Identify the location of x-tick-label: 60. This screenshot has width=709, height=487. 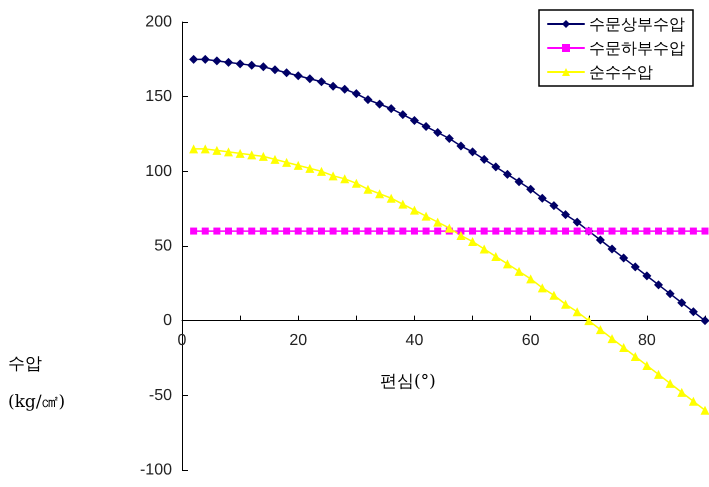
(531, 341).